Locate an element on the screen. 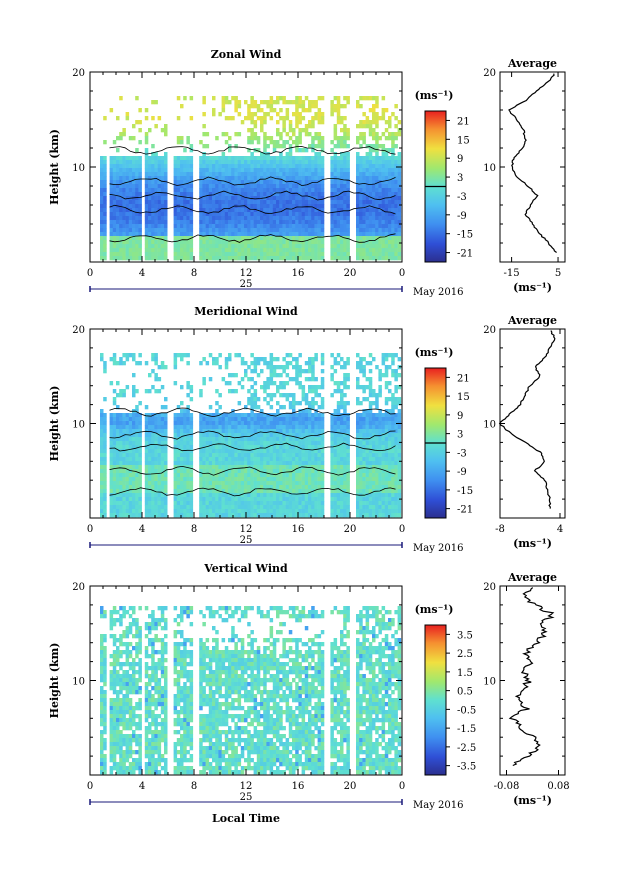 This screenshot has height=873, width=622. panel-title: Meridional Wind is located at coordinates (246, 311).